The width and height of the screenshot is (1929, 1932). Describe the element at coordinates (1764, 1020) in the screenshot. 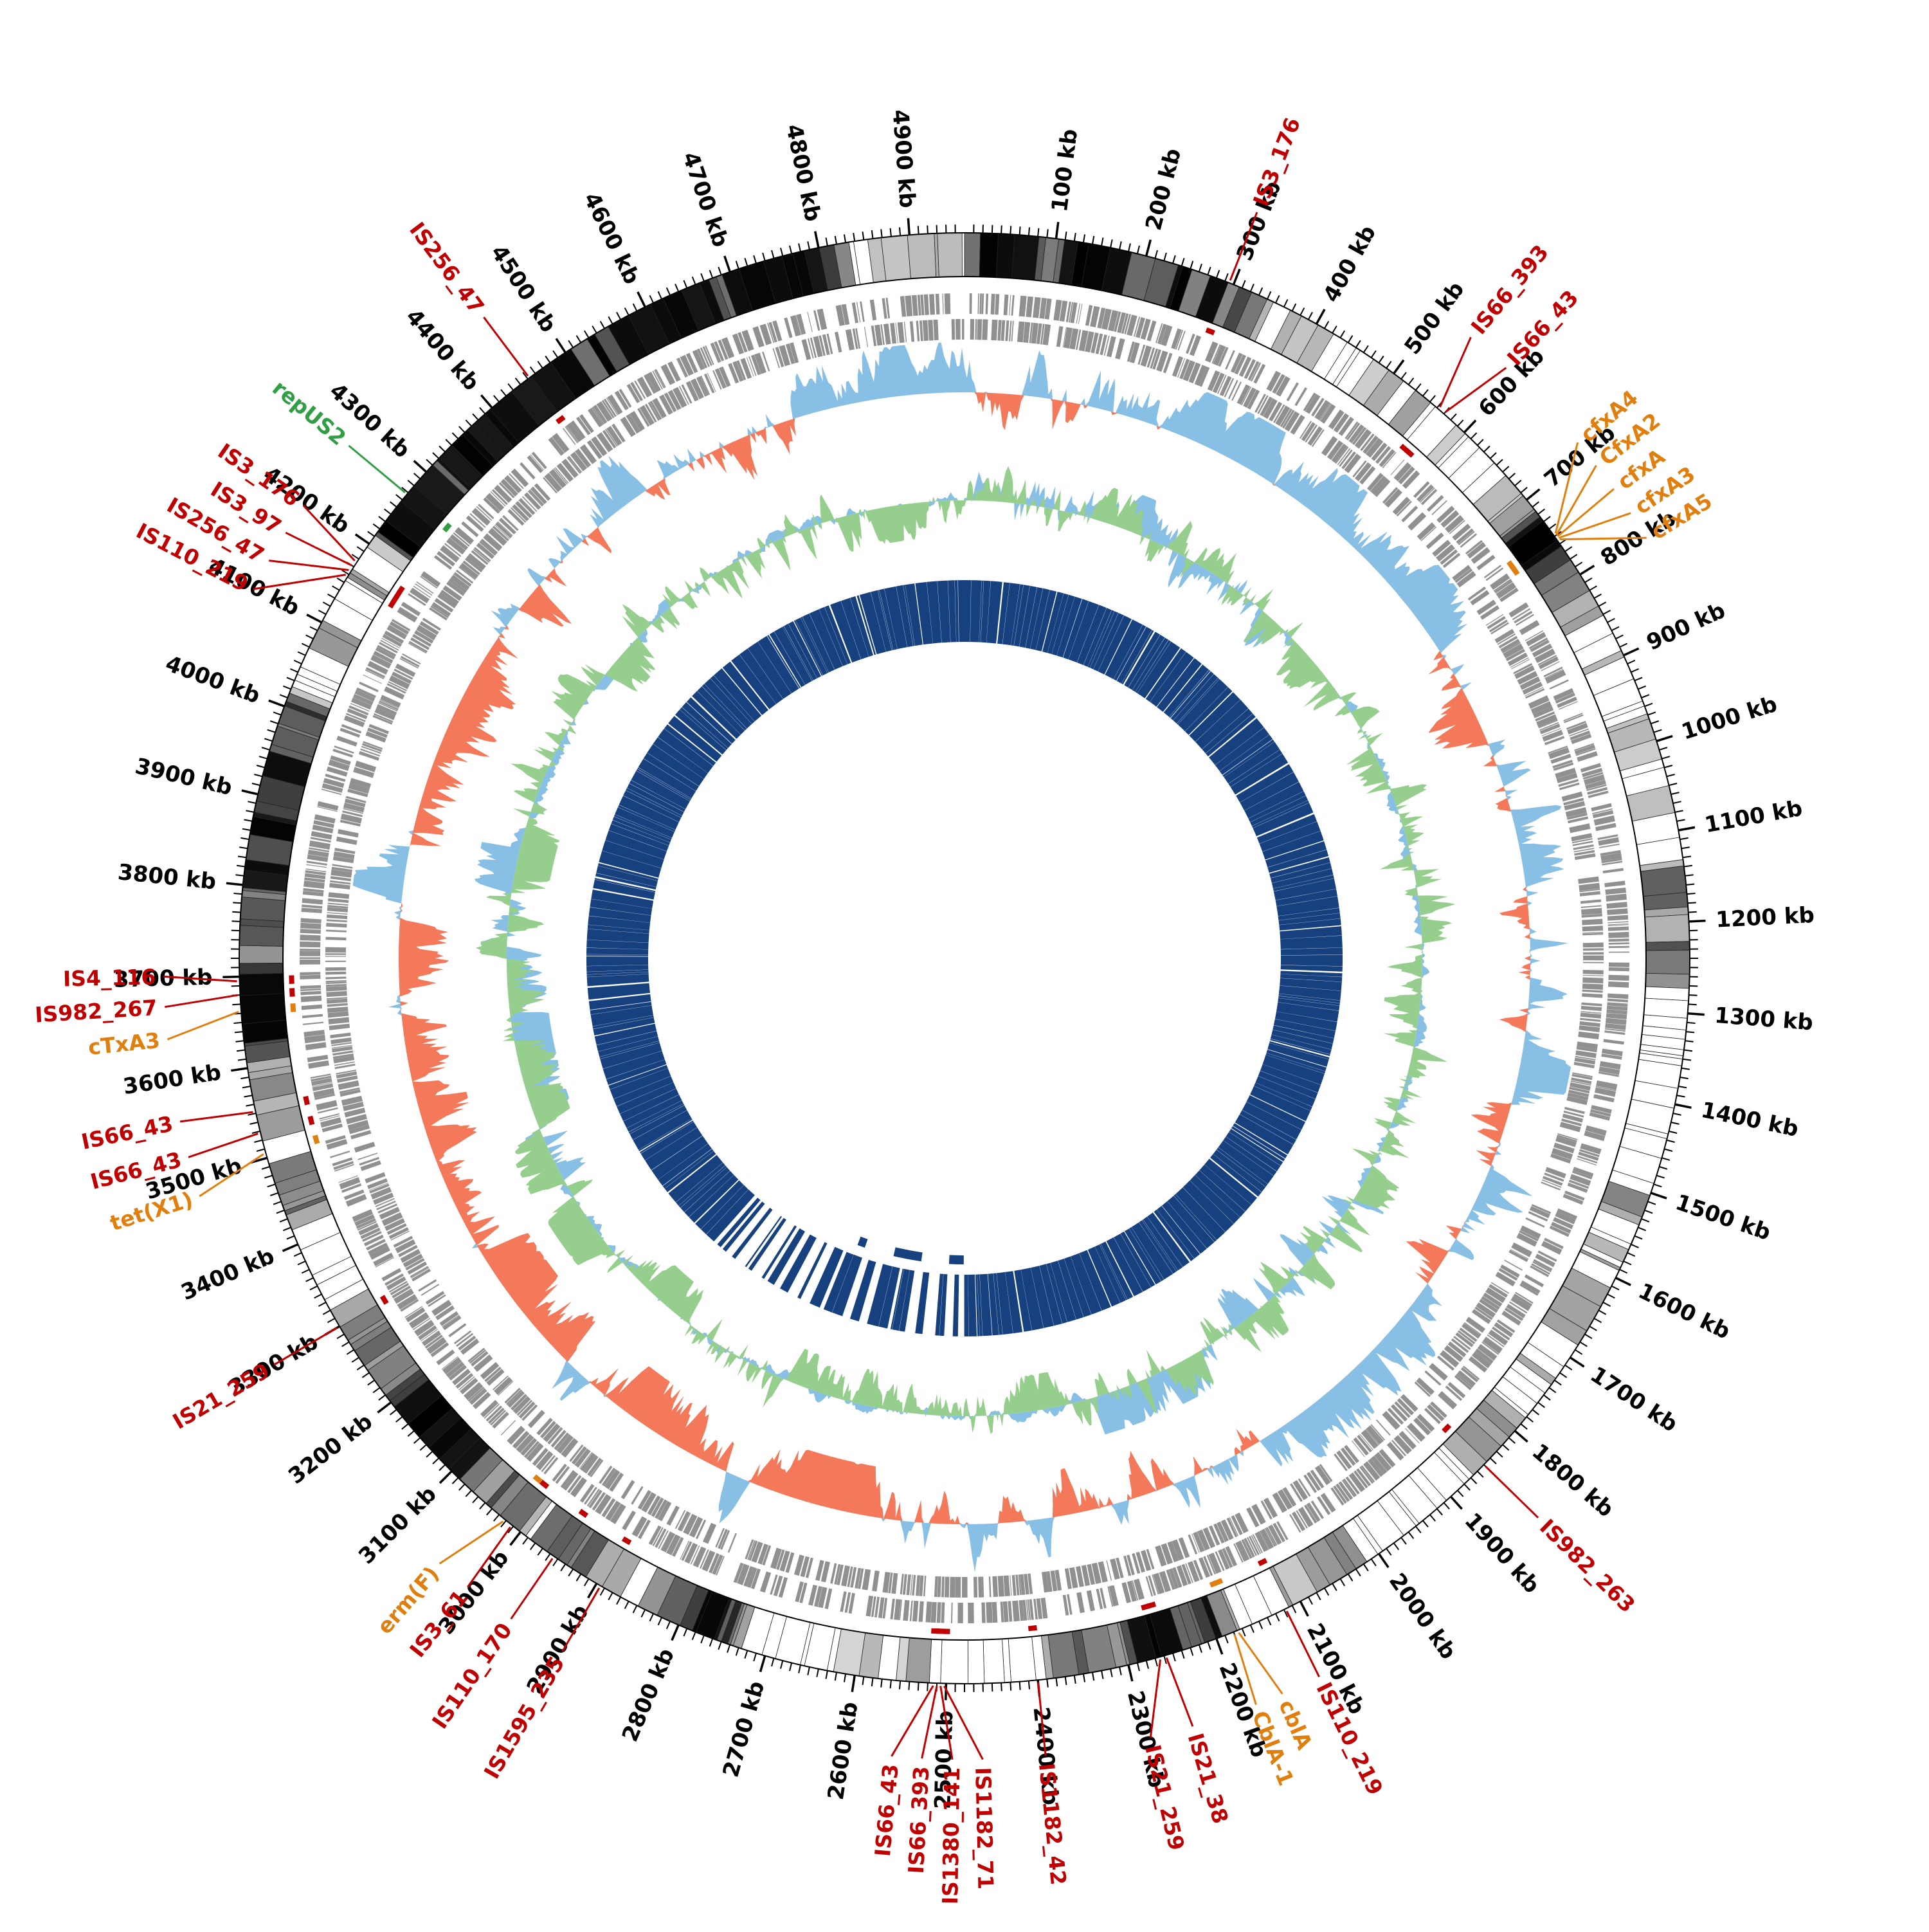

I see `tick-label: 1300 kb` at that location.